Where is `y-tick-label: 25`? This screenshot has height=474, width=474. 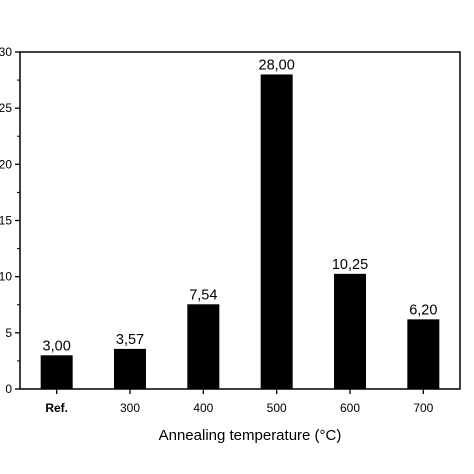
y-tick-label: 25 is located at coordinates (6, 108).